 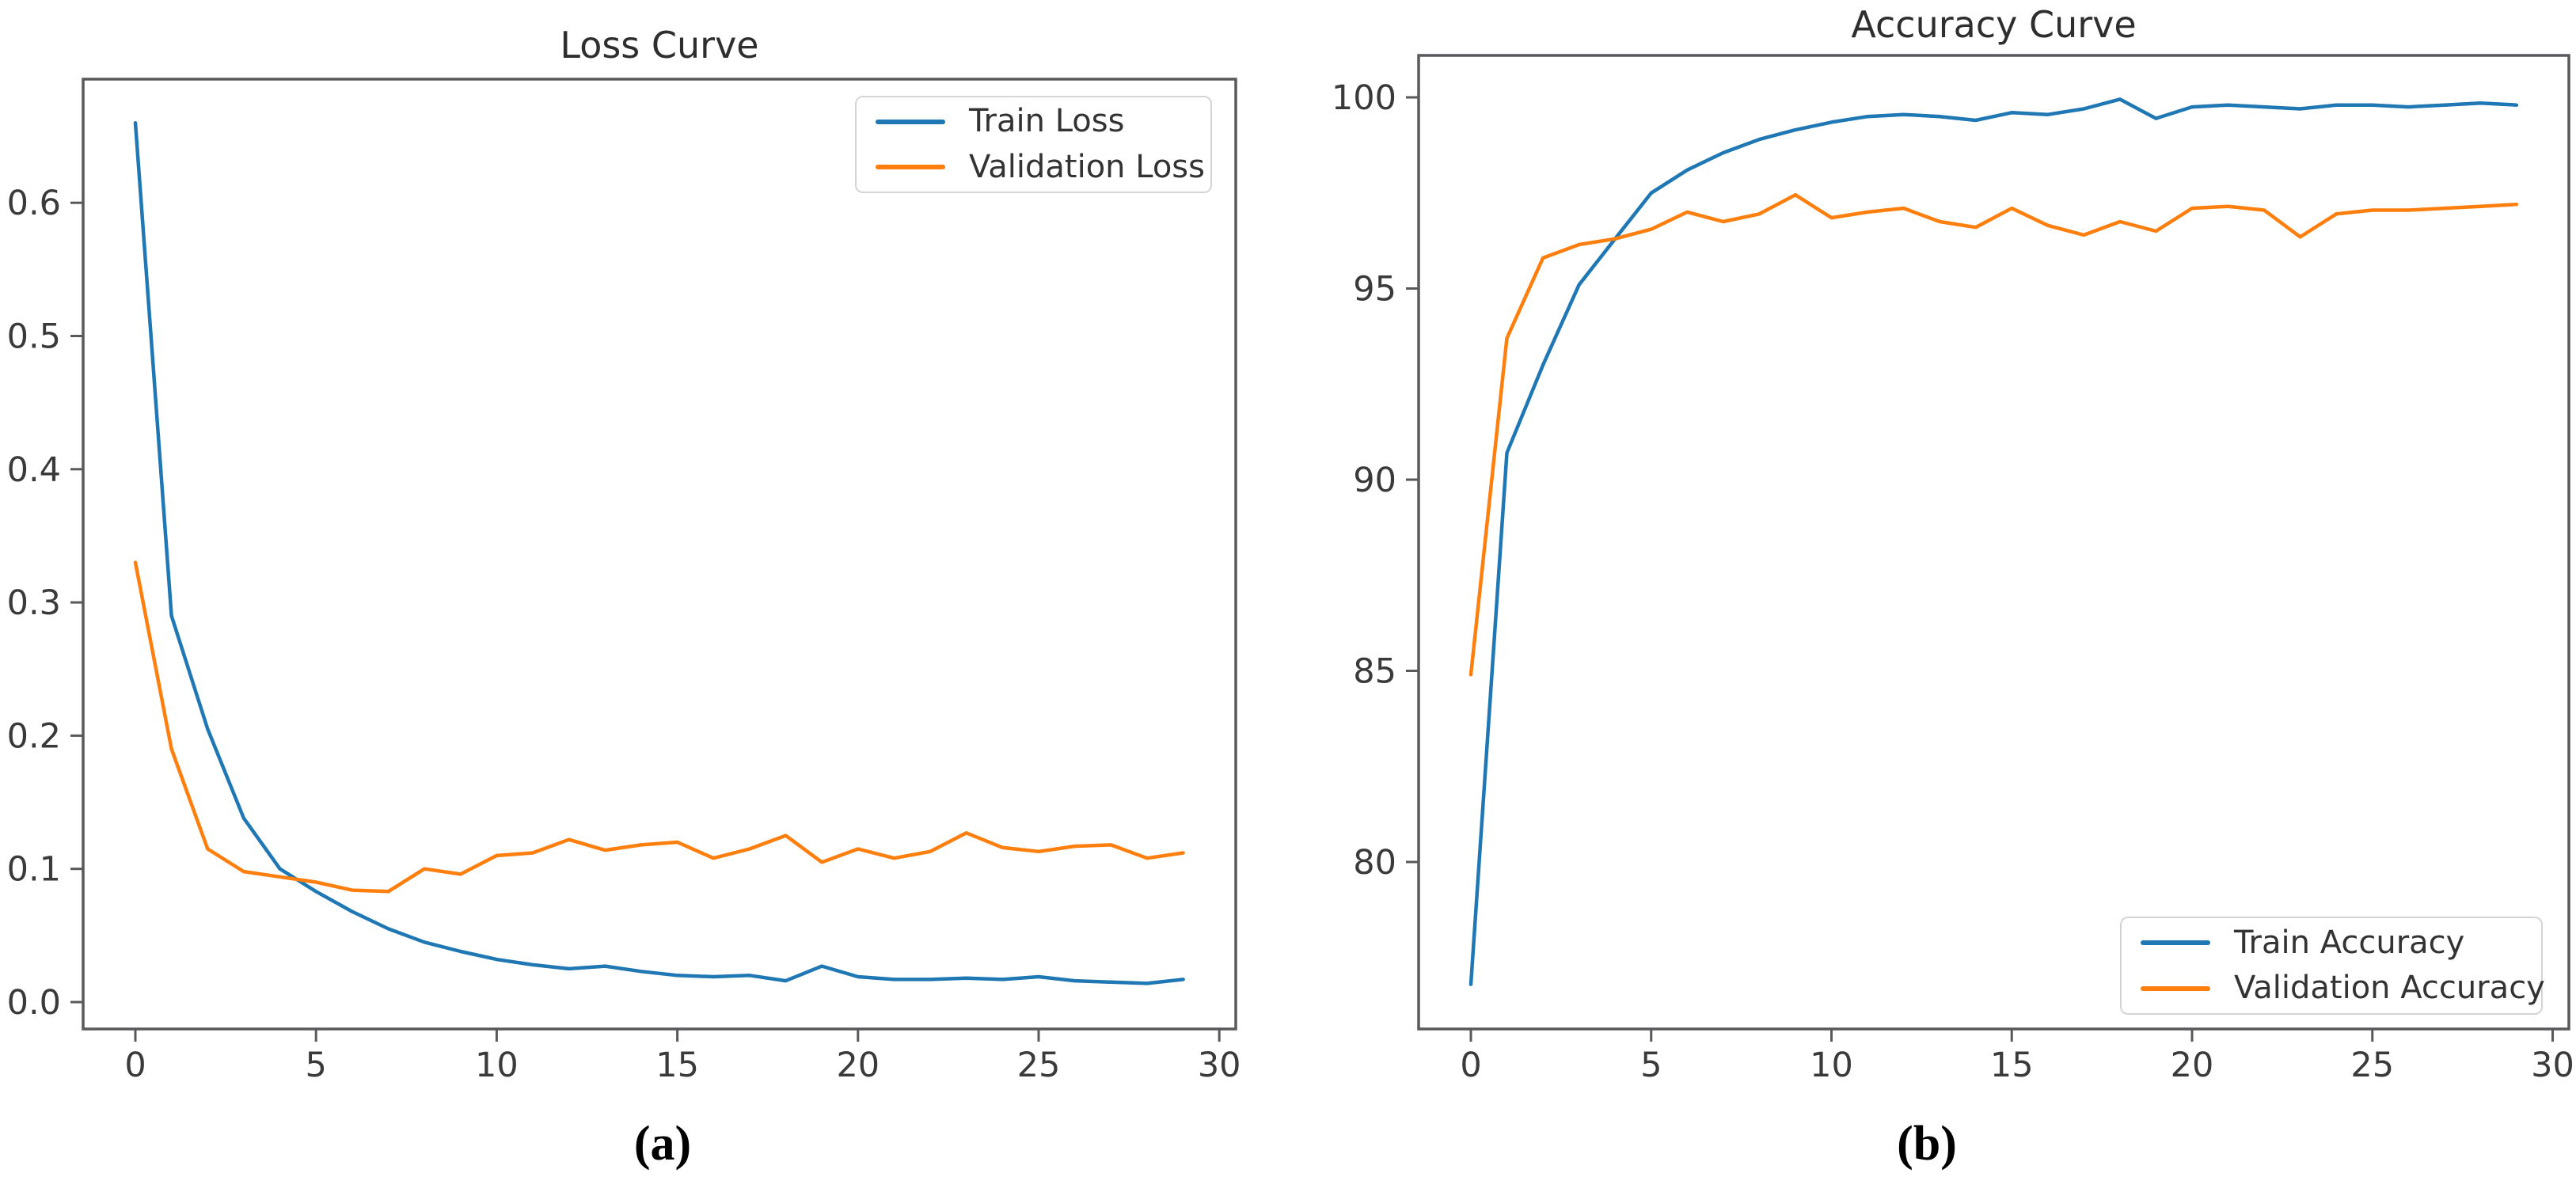 I want to click on legend-item-train-loss: Train Loss, so click(x=1033, y=122).